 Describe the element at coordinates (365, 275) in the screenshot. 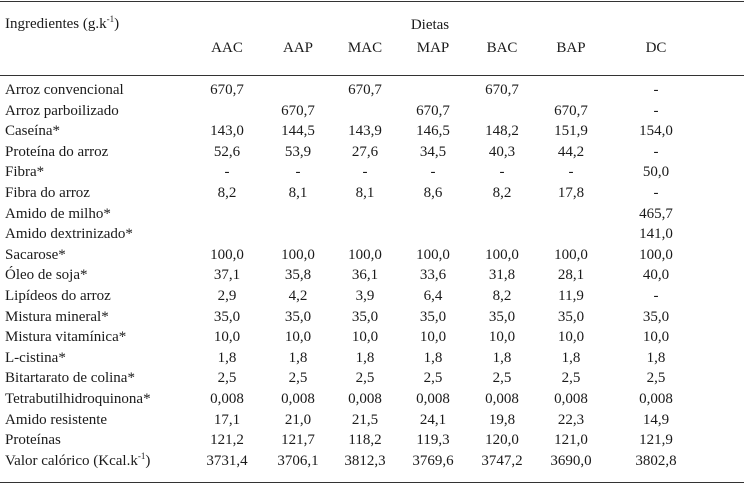

I see `cell-mac: 36,1` at that location.